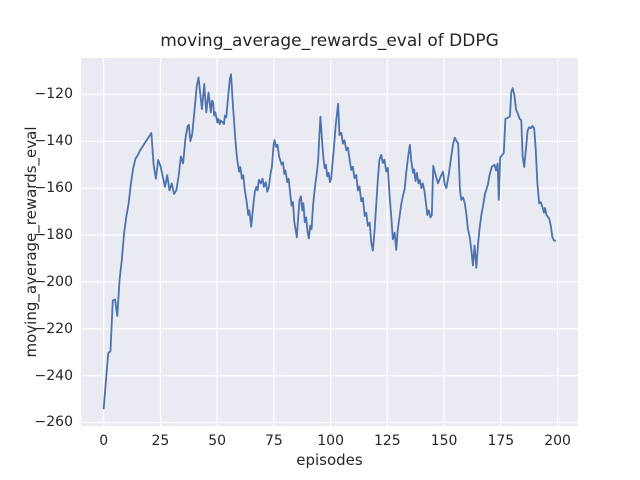 This screenshot has width=640, height=480. I want to click on y-tick-label: −140, so click(53, 141).